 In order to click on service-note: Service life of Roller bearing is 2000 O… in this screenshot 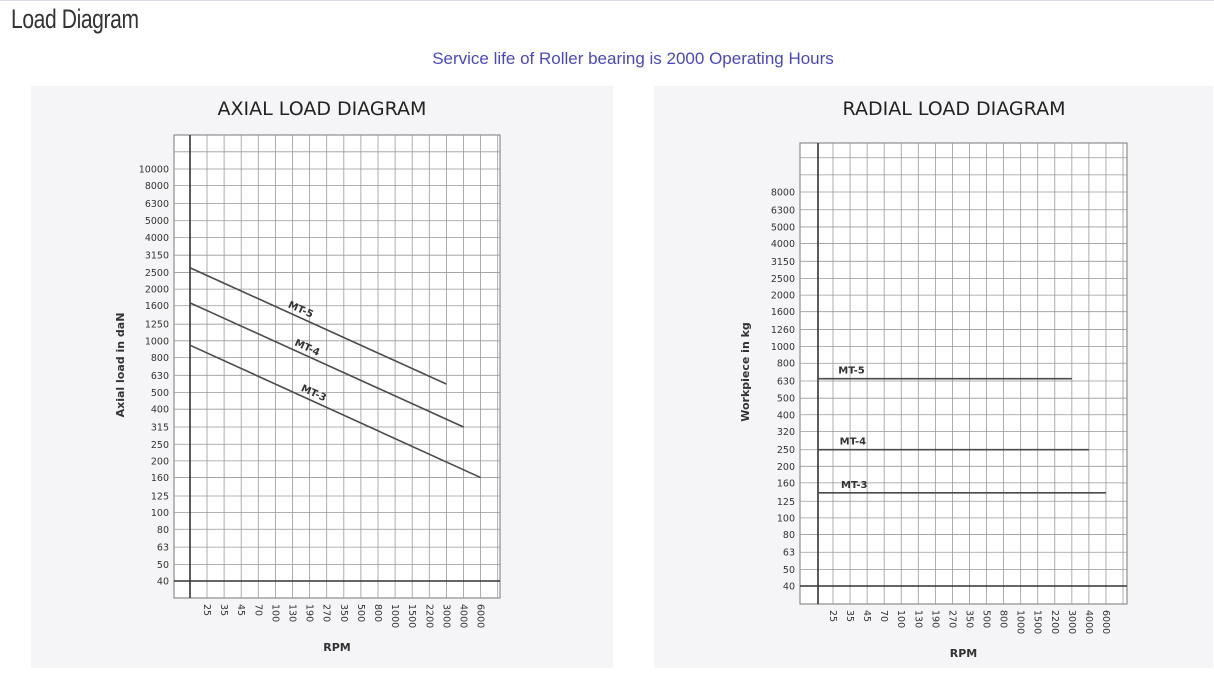, I will do `click(633, 58)`.